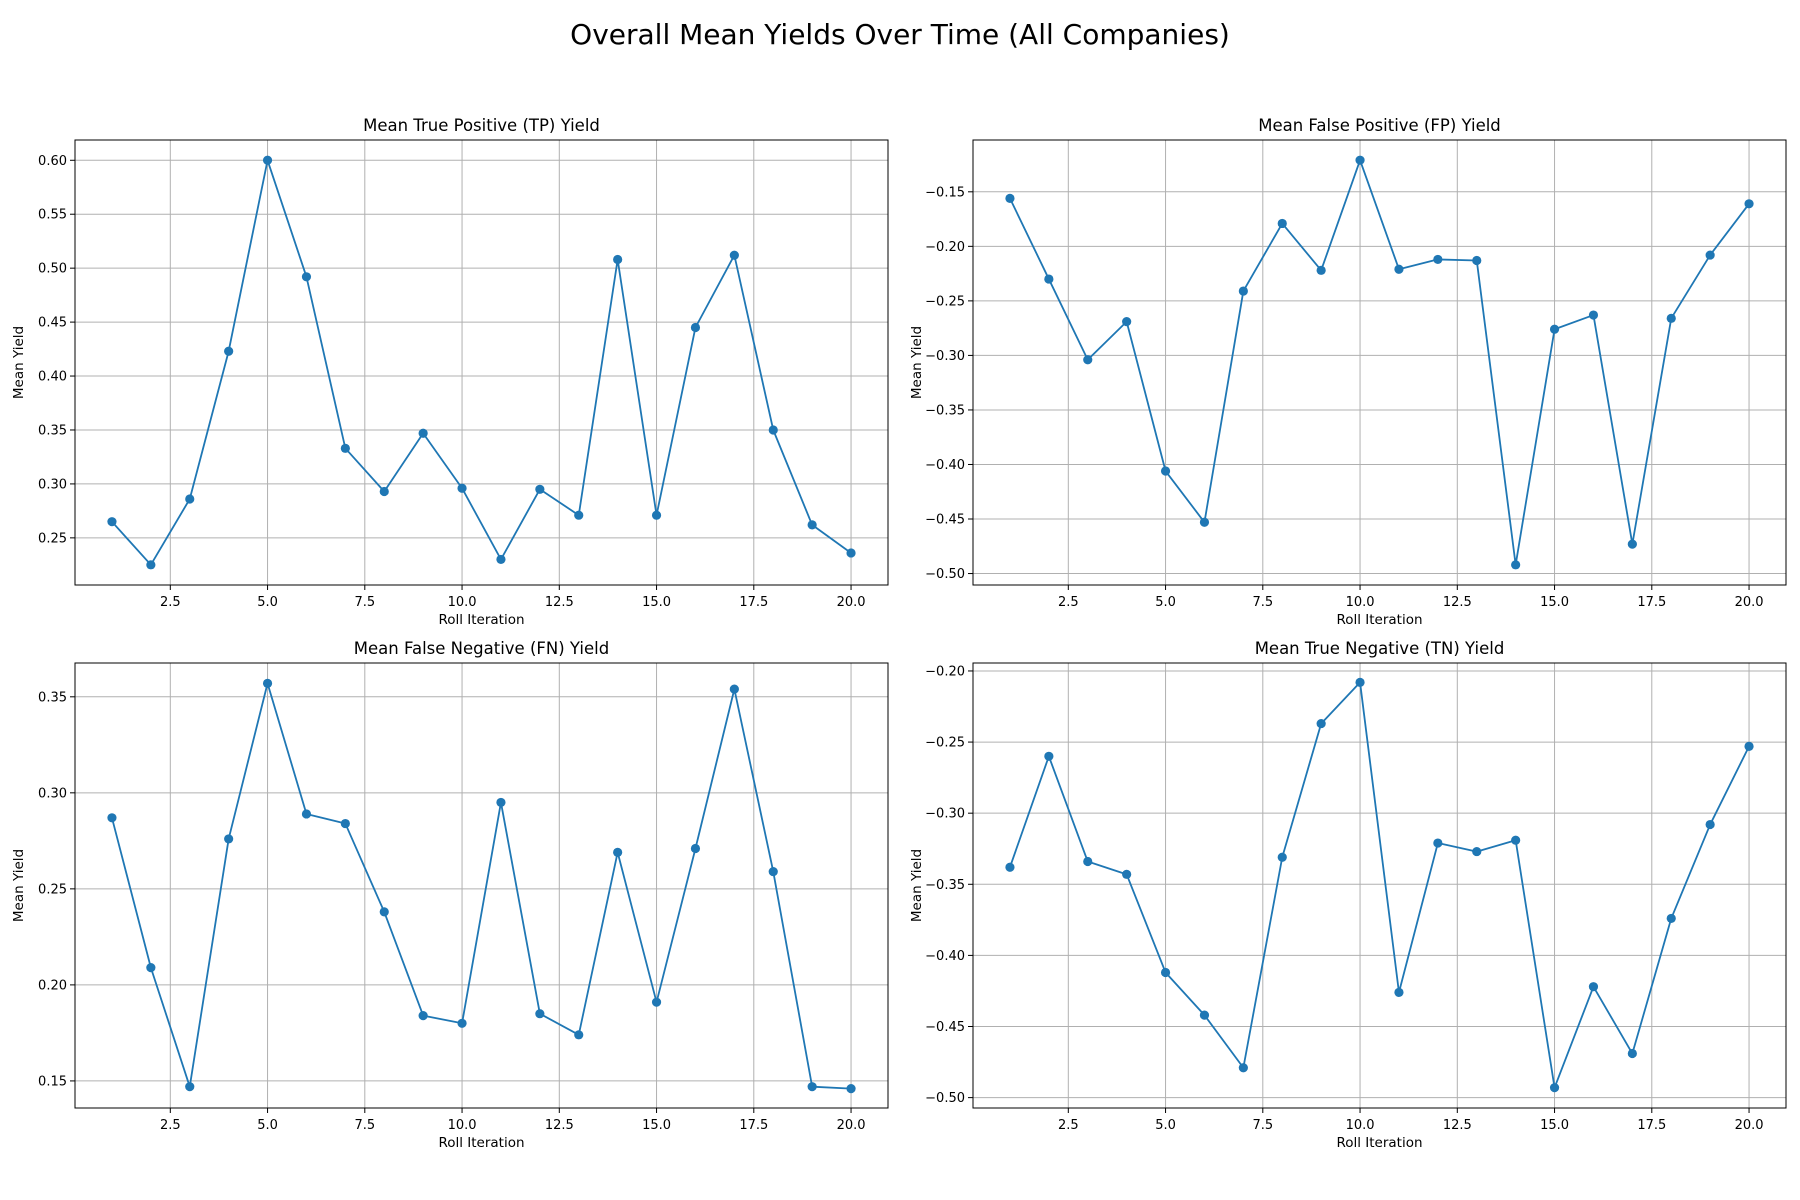  Describe the element at coordinates (1379, 125) in the screenshot. I see `fp-chart-title: Mean False Positive (FP) Yield` at that location.